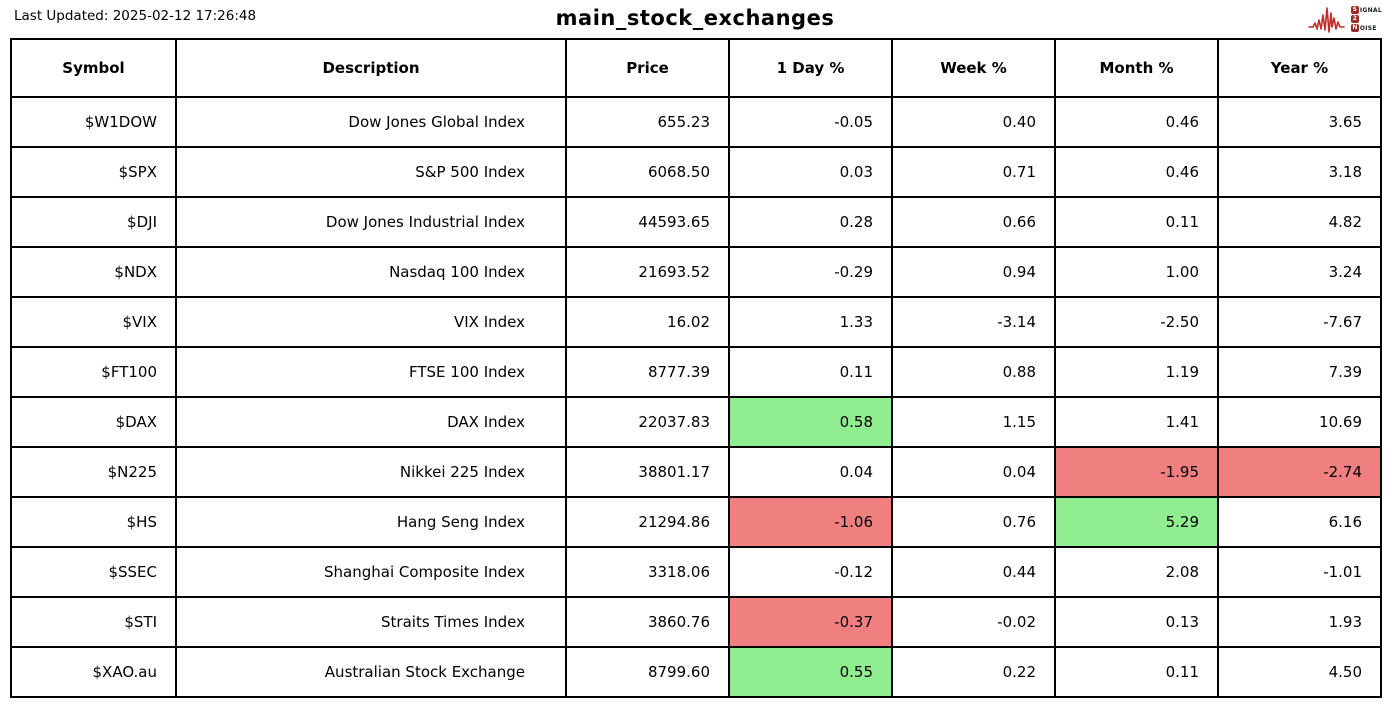 Image resolution: width=1390 pixels, height=711 pixels. What do you see at coordinates (1299, 422) in the screenshot?
I see `value-cell: 10.69` at bounding box center [1299, 422].